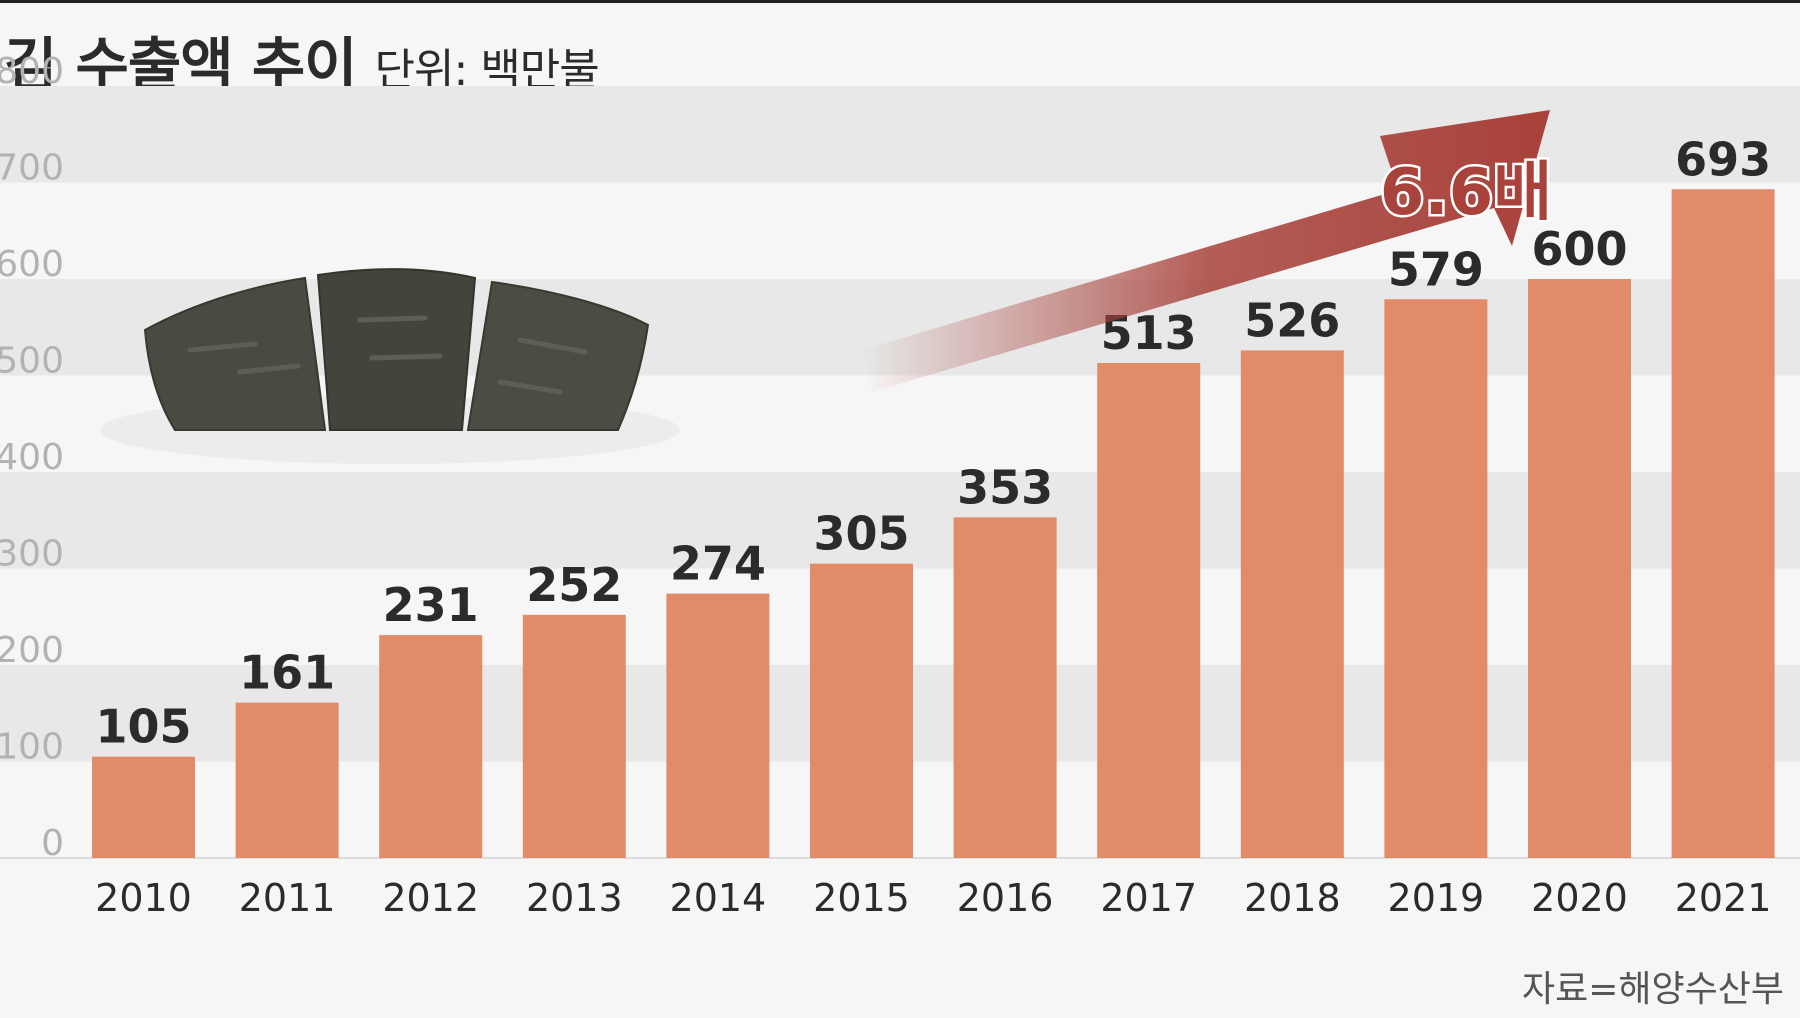  What do you see at coordinates (1579, 249) in the screenshot?
I see `bar-value-label: 600` at bounding box center [1579, 249].